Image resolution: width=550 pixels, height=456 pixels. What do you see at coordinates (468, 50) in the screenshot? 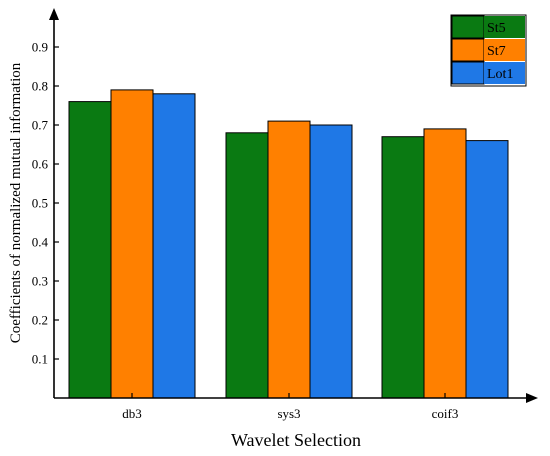
I see `legend-swatch-st7` at bounding box center [468, 50].